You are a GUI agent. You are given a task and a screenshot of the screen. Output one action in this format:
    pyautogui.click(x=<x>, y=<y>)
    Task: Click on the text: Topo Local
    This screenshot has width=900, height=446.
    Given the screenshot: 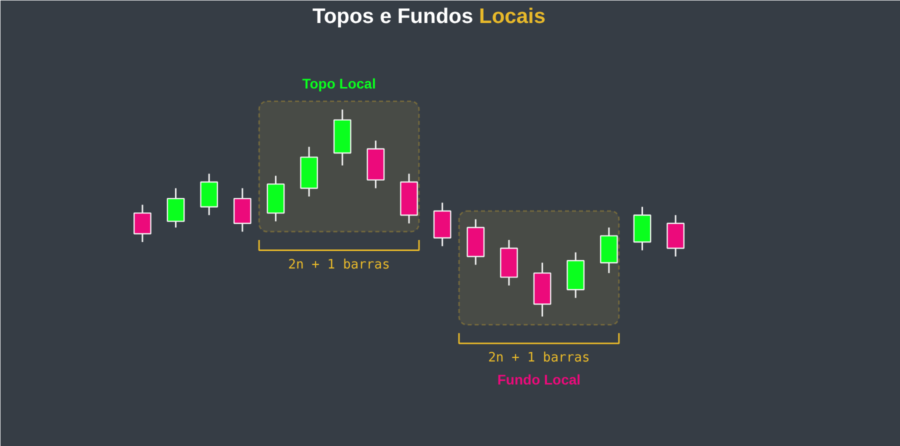 What is the action you would take?
    pyautogui.click(x=339, y=84)
    